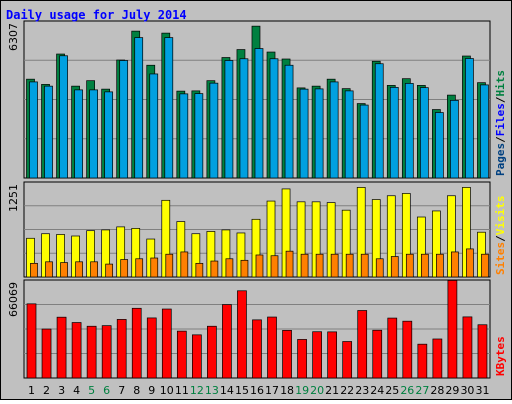  What do you see at coordinates (467, 390) in the screenshot?
I see `x-tick-label: 30` at bounding box center [467, 390].